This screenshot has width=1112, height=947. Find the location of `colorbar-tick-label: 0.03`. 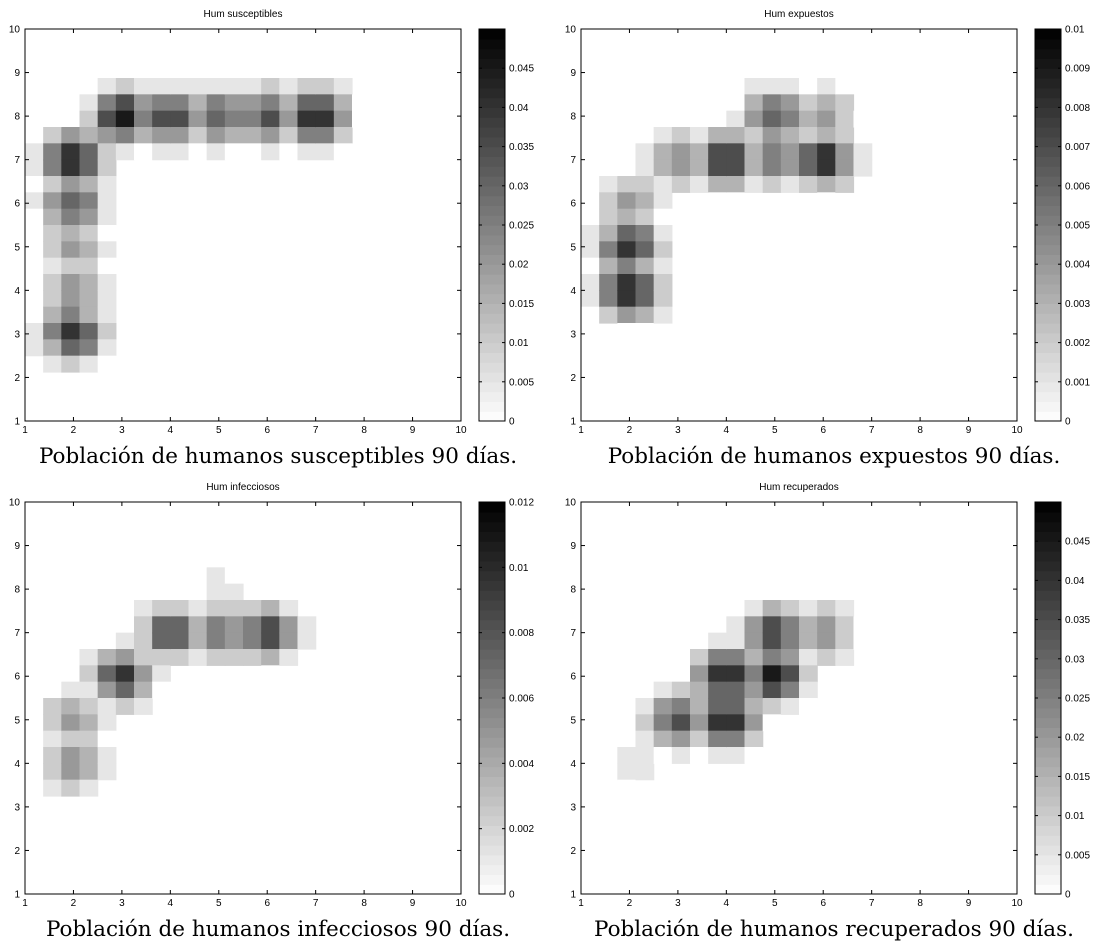

colorbar-tick-label: 0.03 is located at coordinates (1075, 659).